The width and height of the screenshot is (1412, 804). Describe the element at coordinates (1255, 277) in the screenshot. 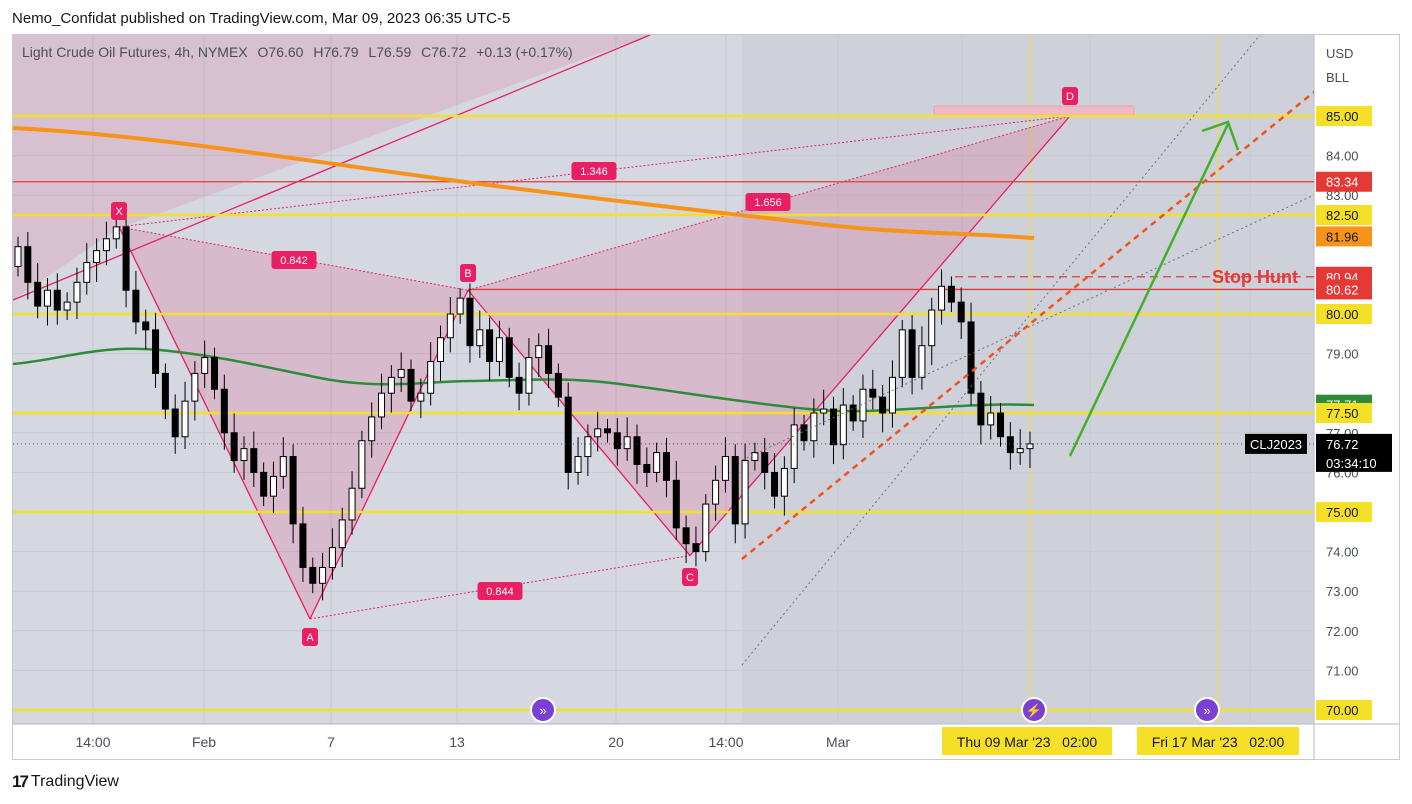

I see `stop-hunt-label: Stop Hunt` at that location.